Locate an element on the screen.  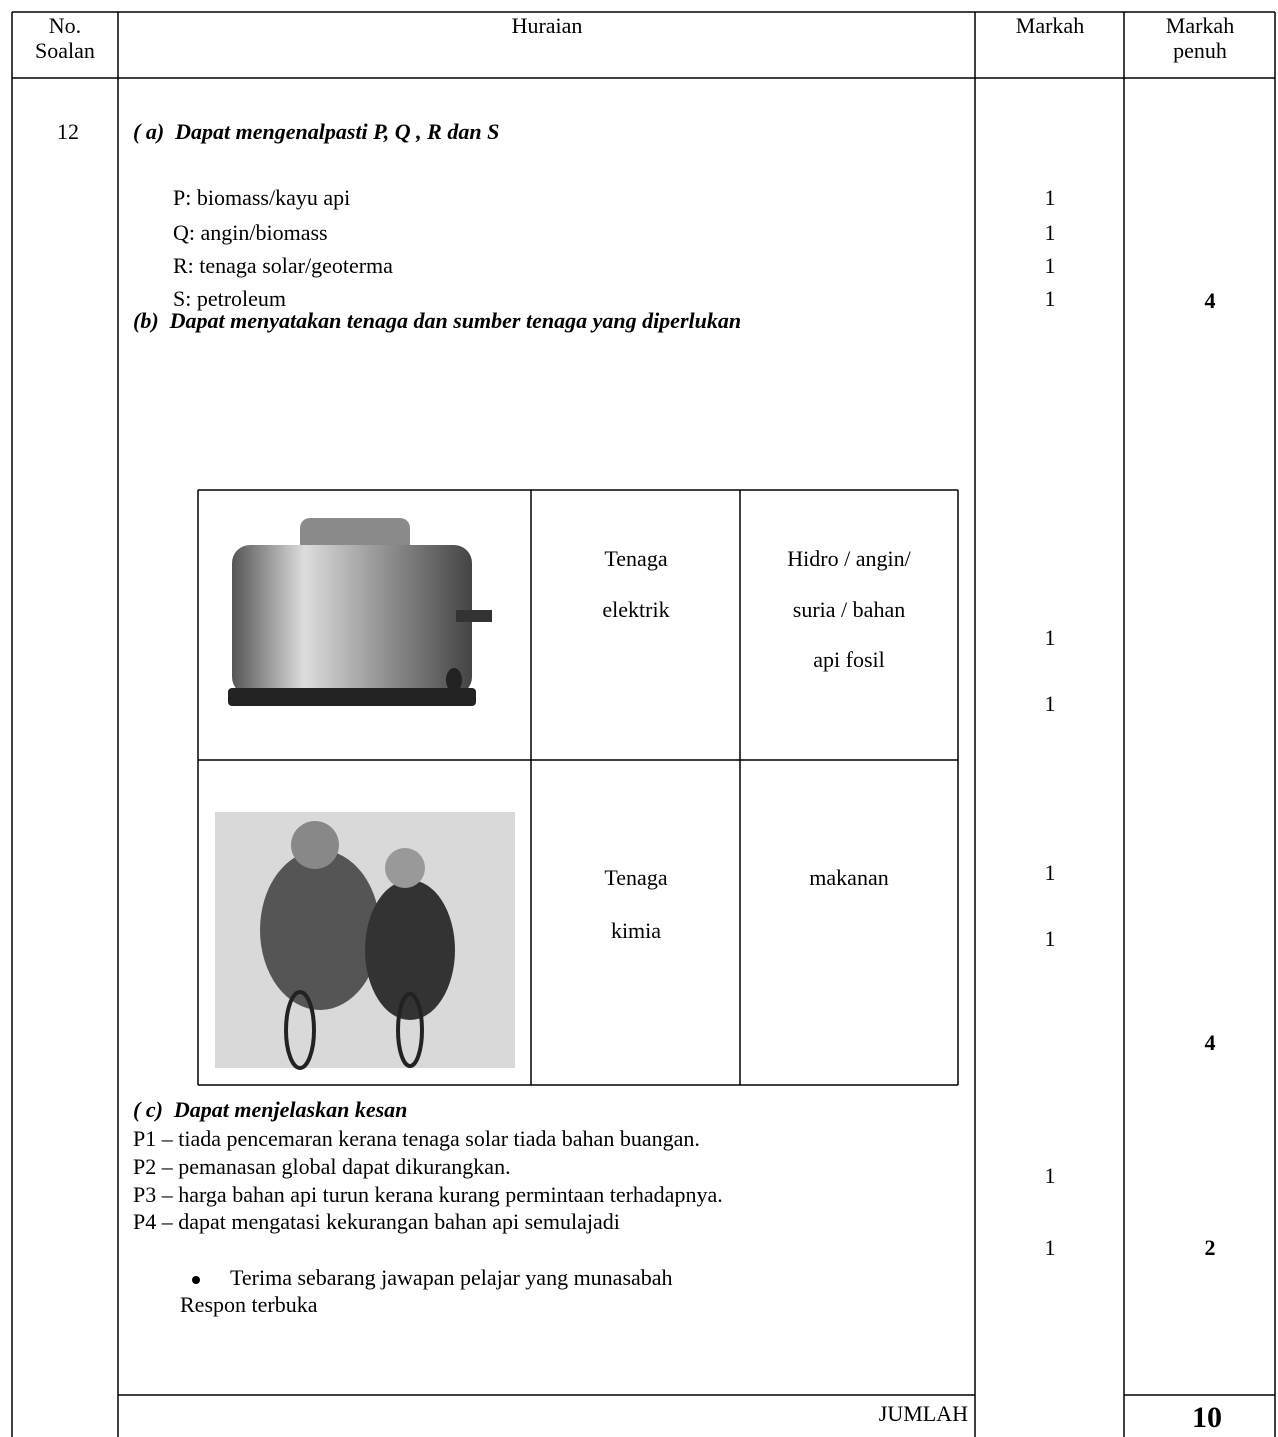
header-cell: Soalan is located at coordinates (65, 50).